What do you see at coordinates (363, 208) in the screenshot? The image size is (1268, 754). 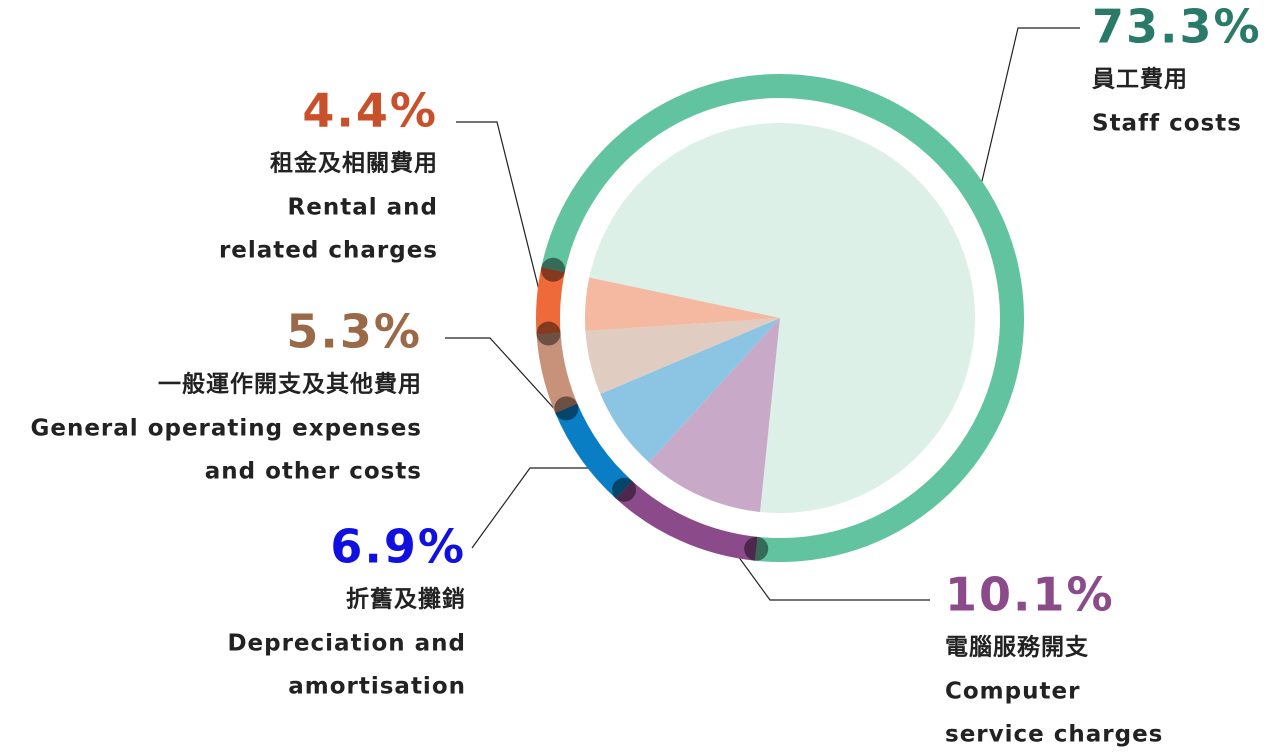 I see `label-en: Rental and` at bounding box center [363, 208].